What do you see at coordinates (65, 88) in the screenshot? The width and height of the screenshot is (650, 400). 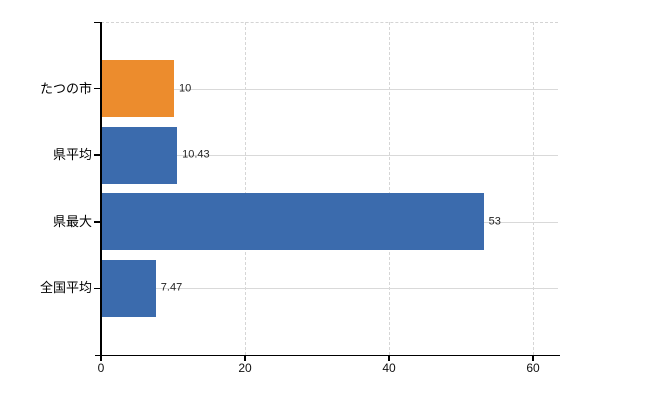 I see `category-label: たつの市` at bounding box center [65, 88].